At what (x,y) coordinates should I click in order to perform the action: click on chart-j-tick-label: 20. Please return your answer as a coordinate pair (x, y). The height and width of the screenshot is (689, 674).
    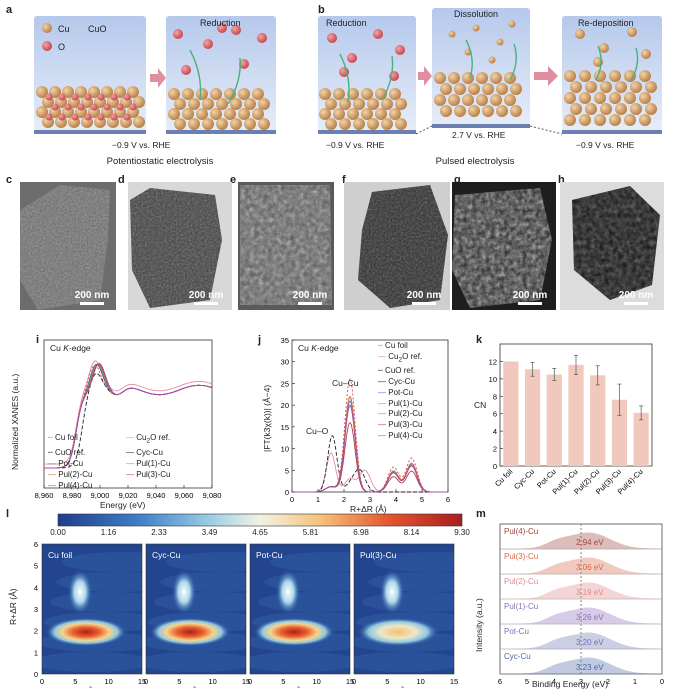
    Looking at the image, I should click on (285, 405).